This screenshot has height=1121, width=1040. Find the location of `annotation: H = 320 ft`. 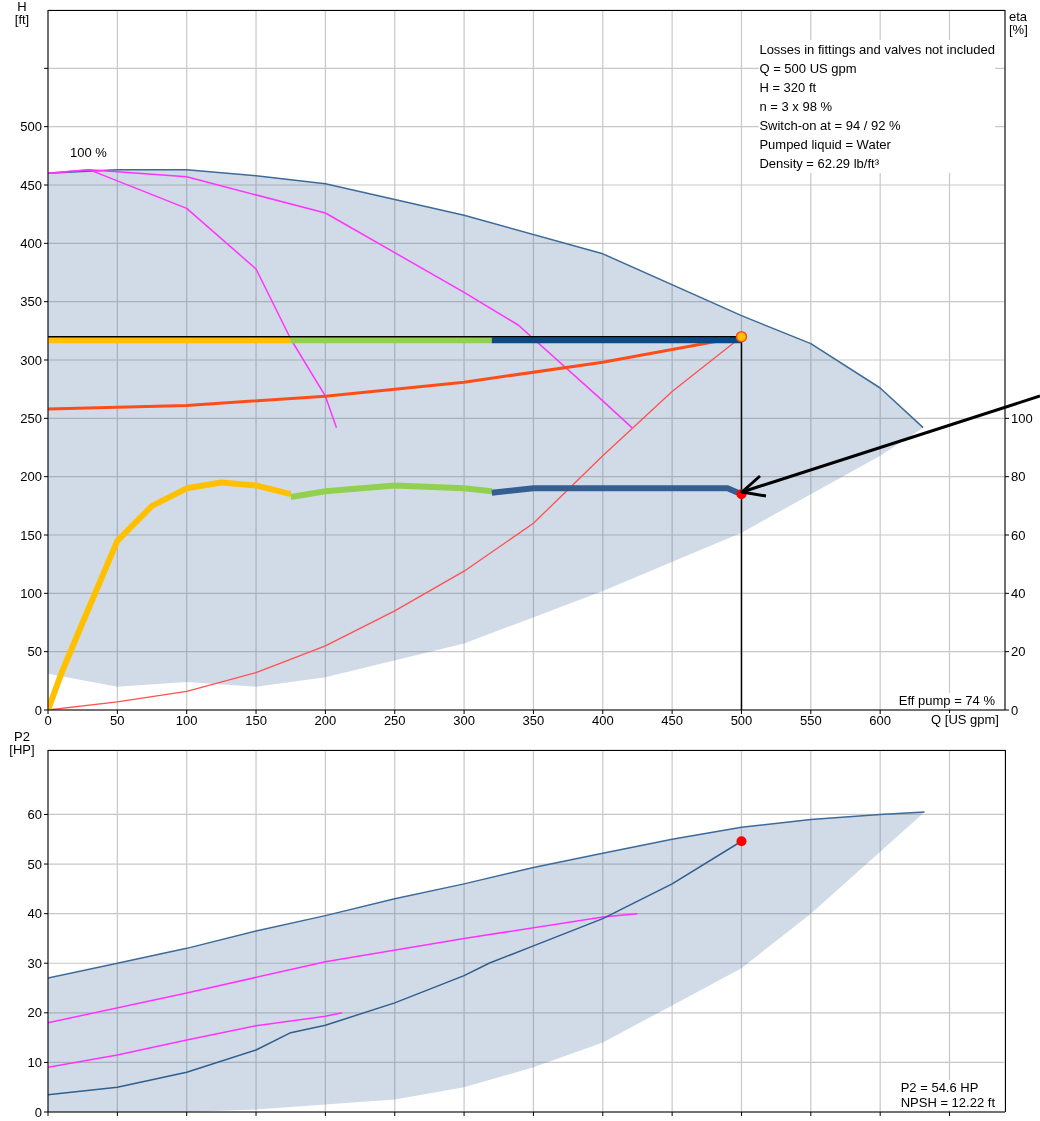

annotation: H = 320 ft is located at coordinates (788, 88).